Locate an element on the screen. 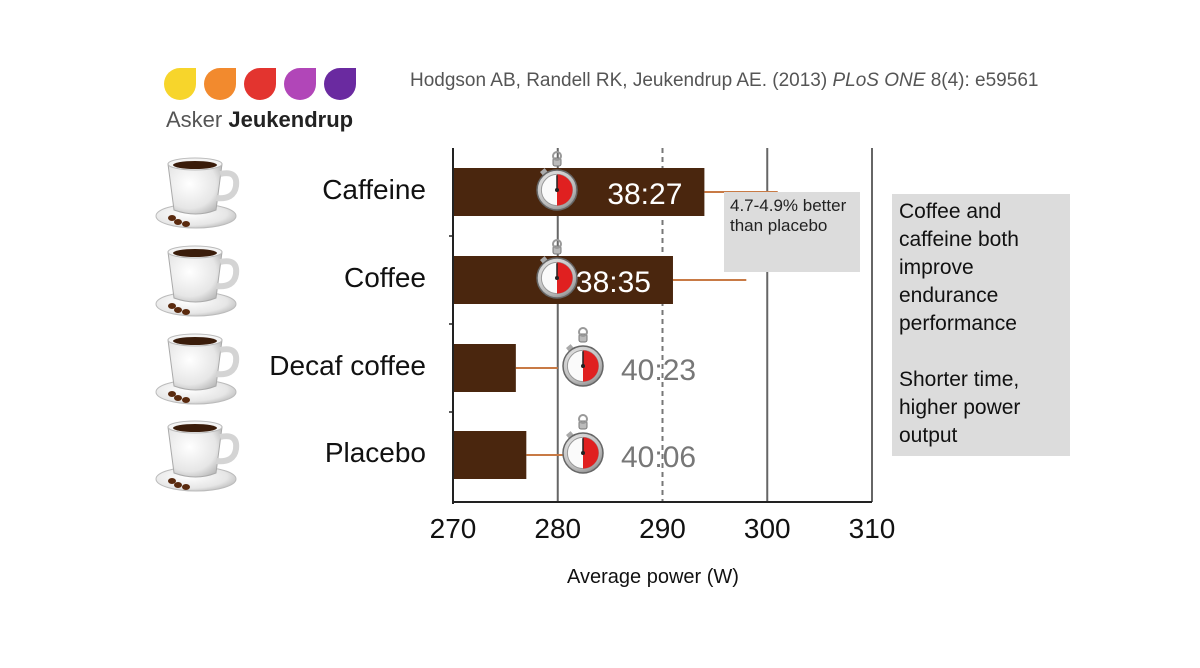 The width and height of the screenshot is (1200, 668). x-axis-label: Average power (W) is located at coordinates (653, 577).